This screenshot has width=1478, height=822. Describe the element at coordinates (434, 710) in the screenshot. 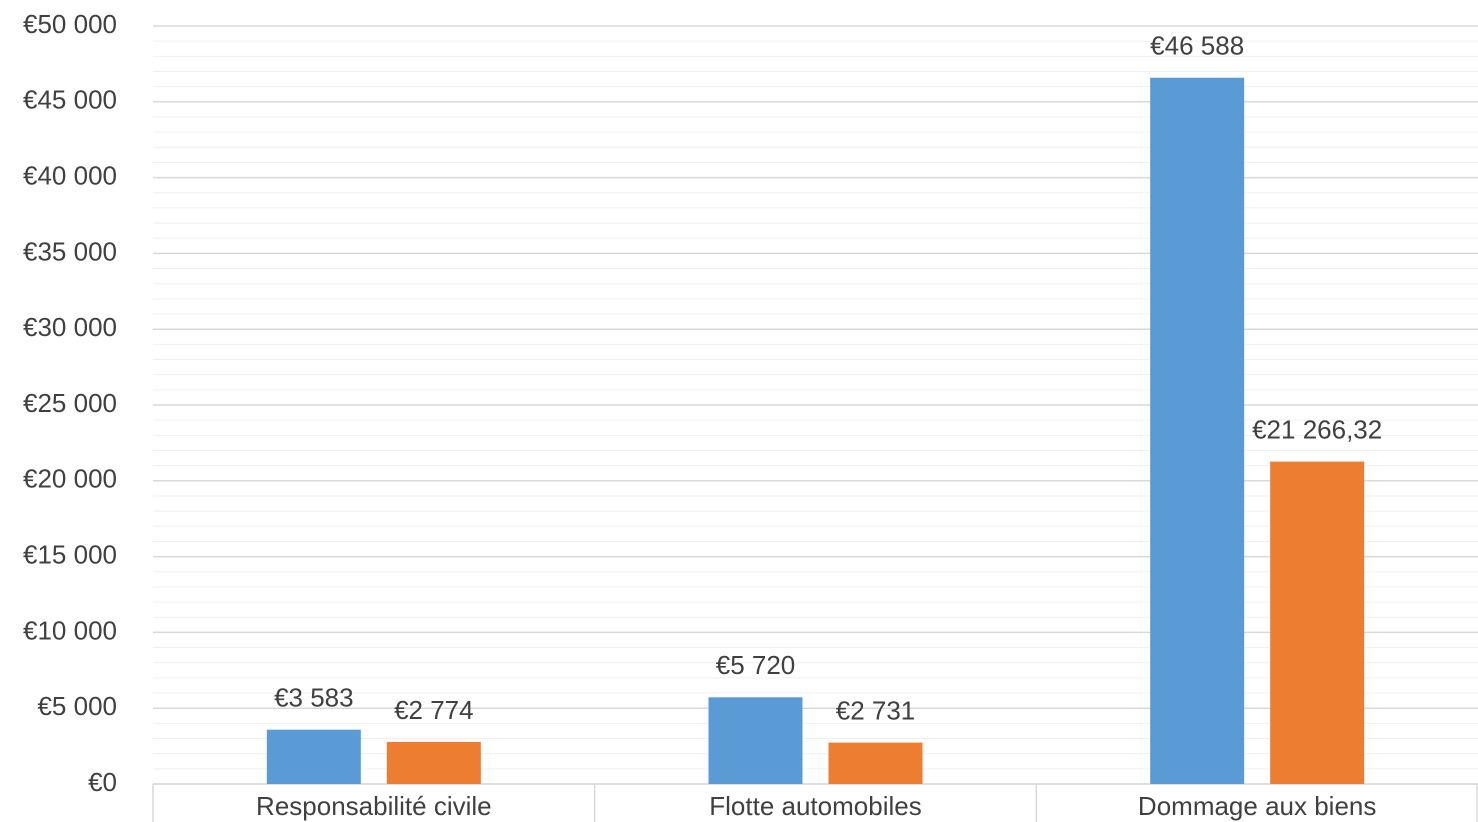

I see `data-label: €2 774` at that location.